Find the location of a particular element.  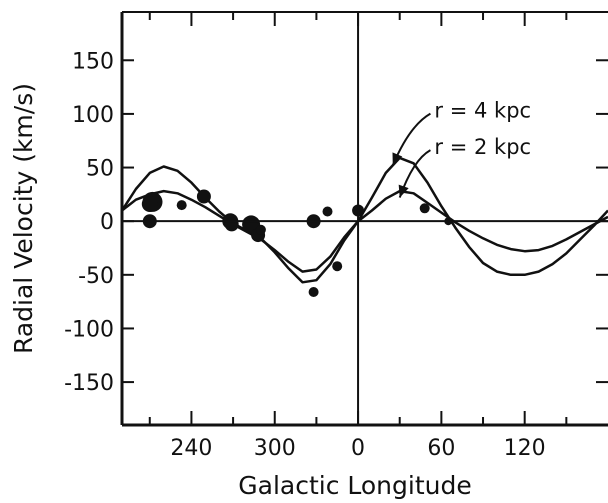

x-tick-label: 60 is located at coordinates (441, 448).